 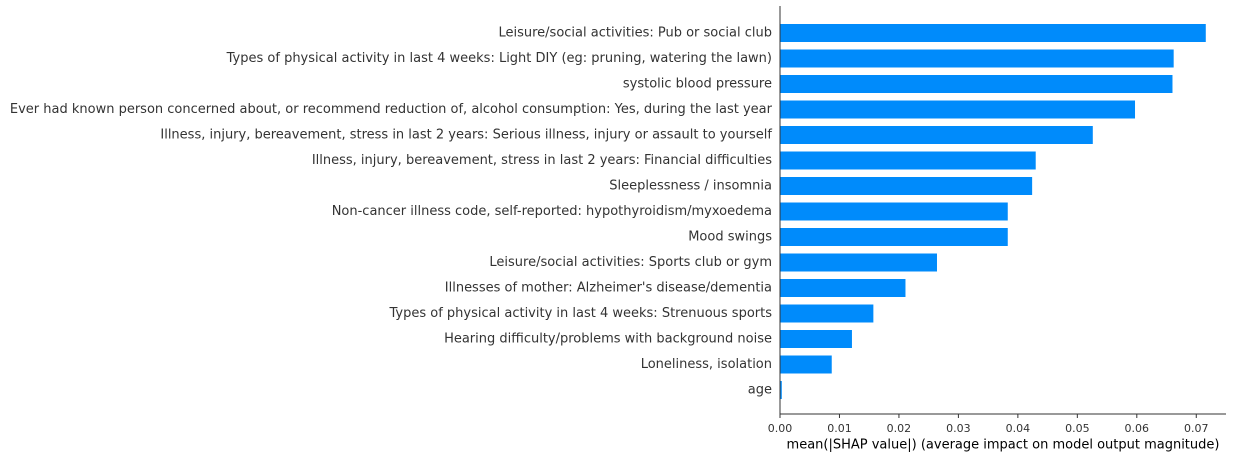 What do you see at coordinates (988, 424) in the screenshot?
I see `x-ticks-group: 0.00 0.01 0.02 0.03 0.04 0.05 0.06 0.07` at bounding box center [988, 424].